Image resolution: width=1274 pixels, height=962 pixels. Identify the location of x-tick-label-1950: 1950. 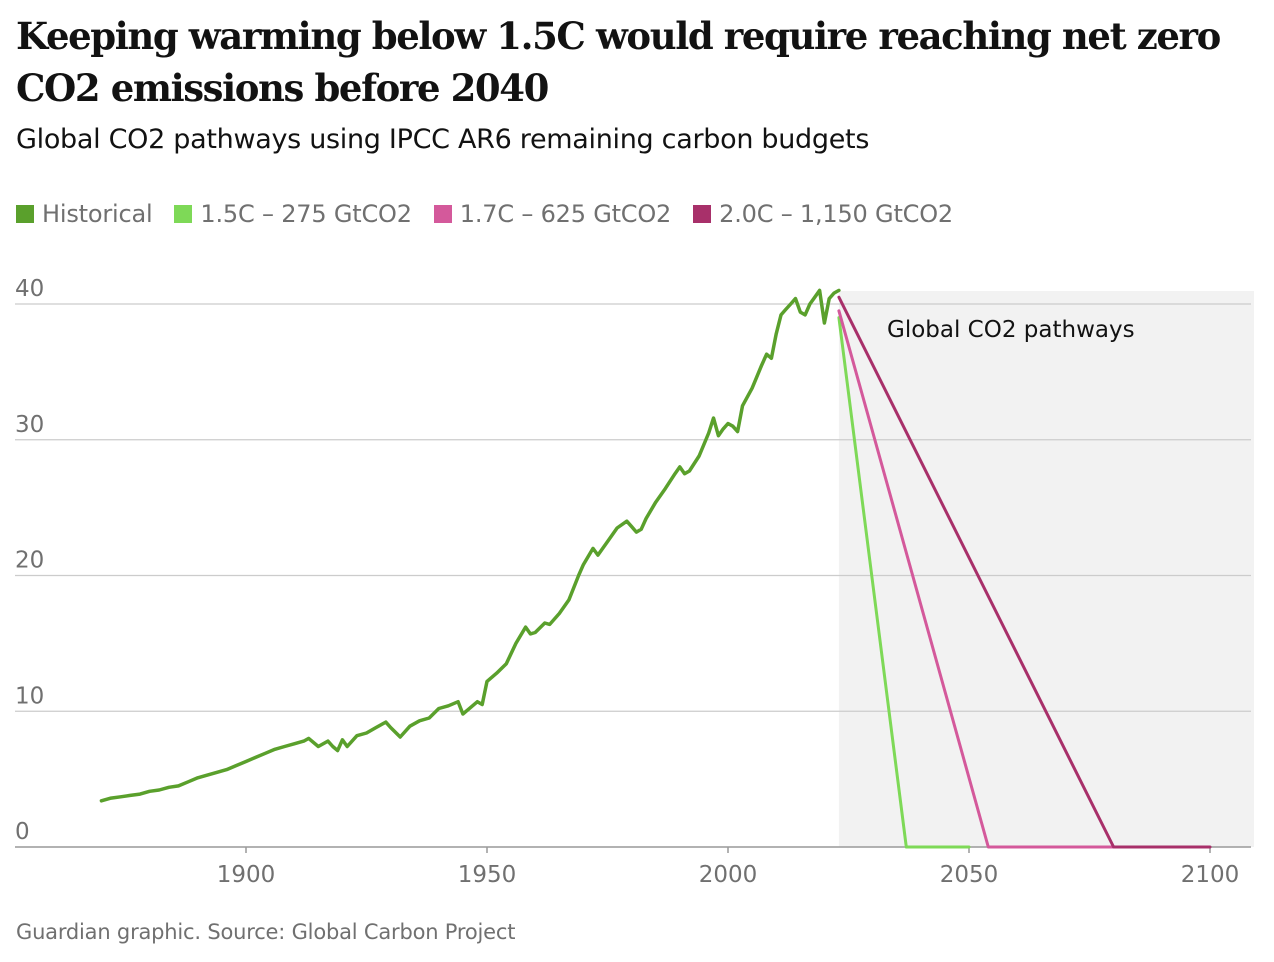
(487, 875).